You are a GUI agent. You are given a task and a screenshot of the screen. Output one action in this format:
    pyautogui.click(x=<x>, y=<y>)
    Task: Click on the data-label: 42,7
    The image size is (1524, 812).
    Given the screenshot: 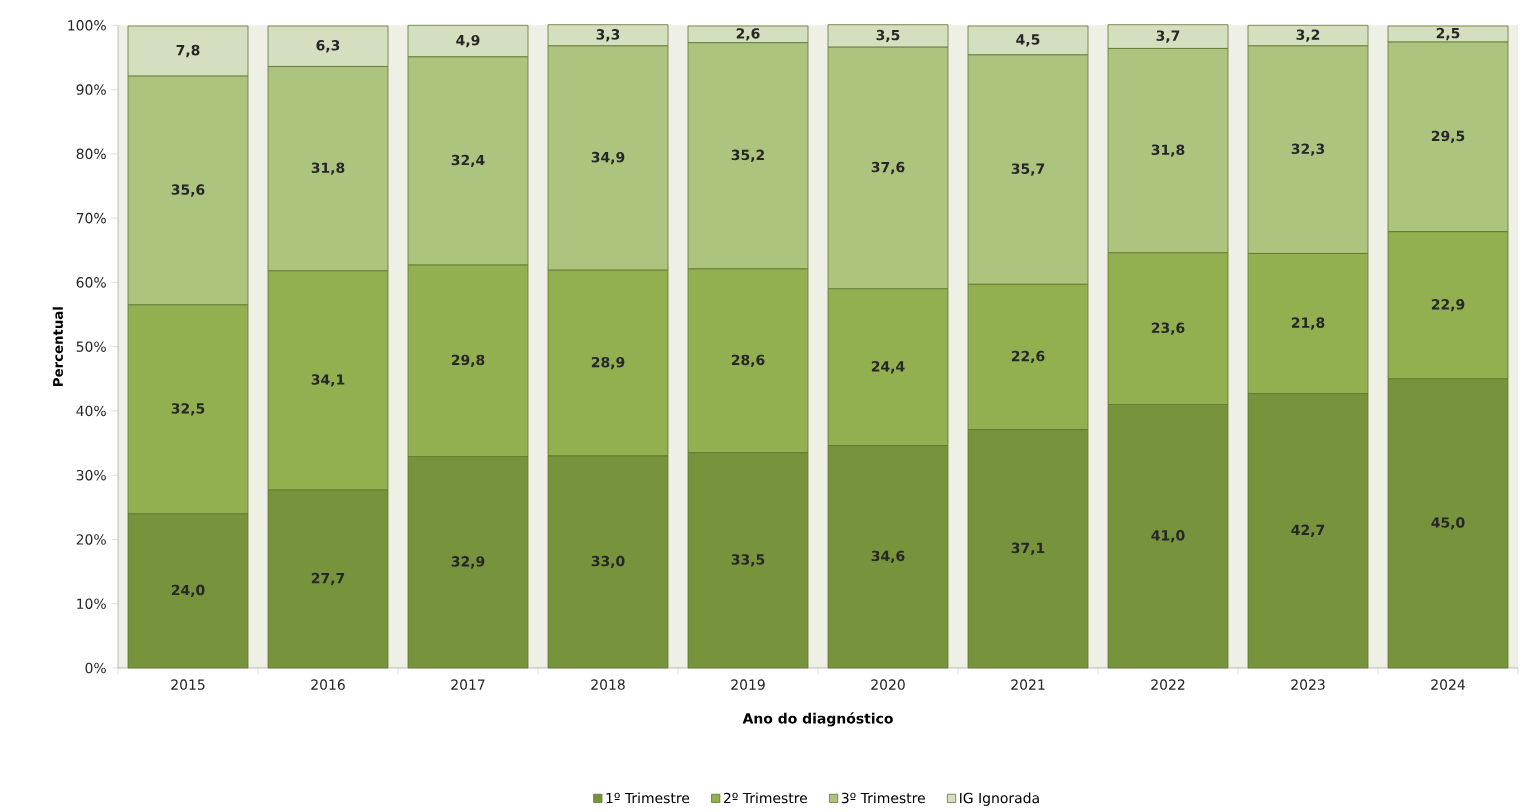 What is the action you would take?
    pyautogui.click(x=1308, y=530)
    